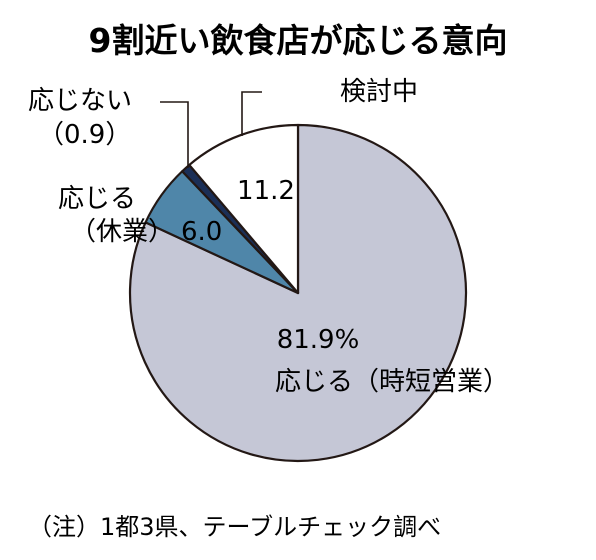 The width and height of the screenshot is (596, 560). Describe the element at coordinates (122, 232) in the screenshot. I see `label-closure-line2: （休業）` at that location.